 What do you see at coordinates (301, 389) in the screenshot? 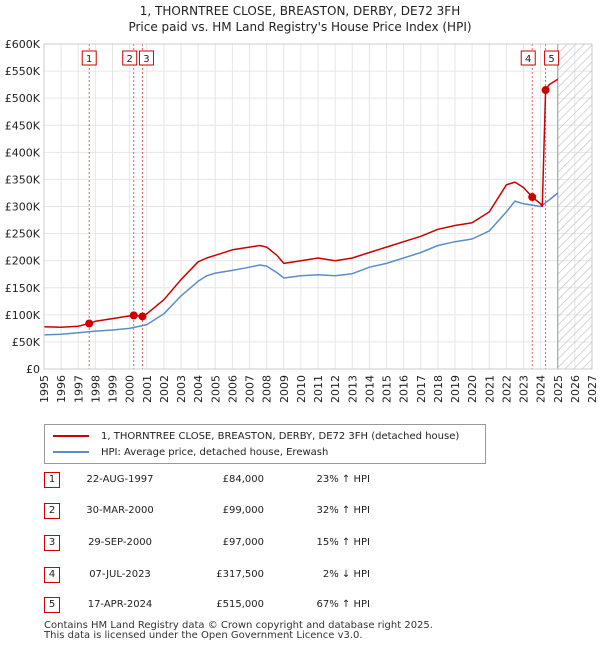
I see `x-tick-label: 2010` at bounding box center [301, 389].